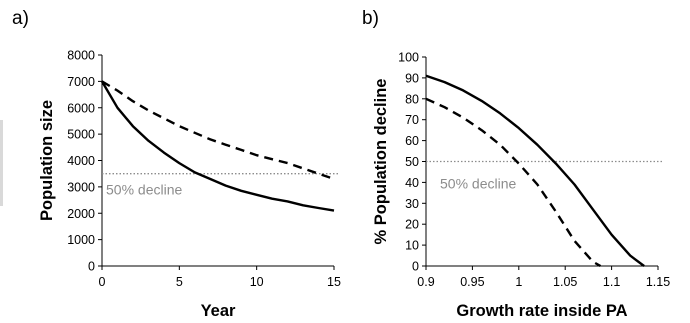 The image size is (690, 323). I want to click on panel-a-x-tick-label: 5, so click(179, 282).